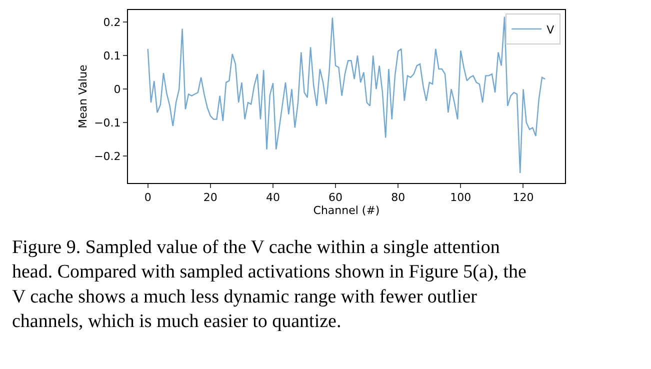  I want to click on y-tick-label: 0.2, so click(112, 22).